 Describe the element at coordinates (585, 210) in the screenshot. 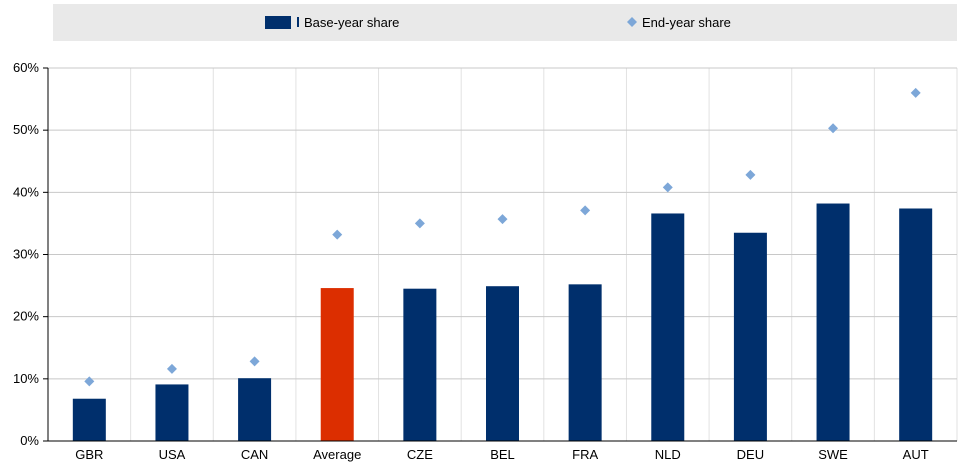

I see `marker-fra` at that location.